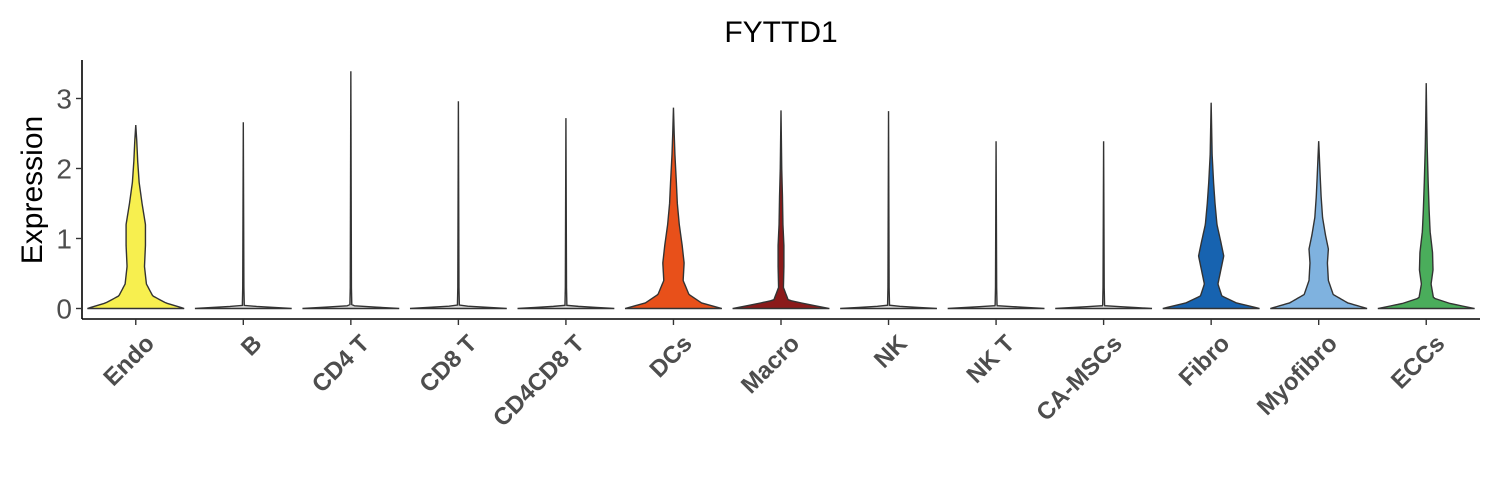 This screenshot has height=500, width=1500. Describe the element at coordinates (781, 210) in the screenshot. I see `violin-macro` at that location.